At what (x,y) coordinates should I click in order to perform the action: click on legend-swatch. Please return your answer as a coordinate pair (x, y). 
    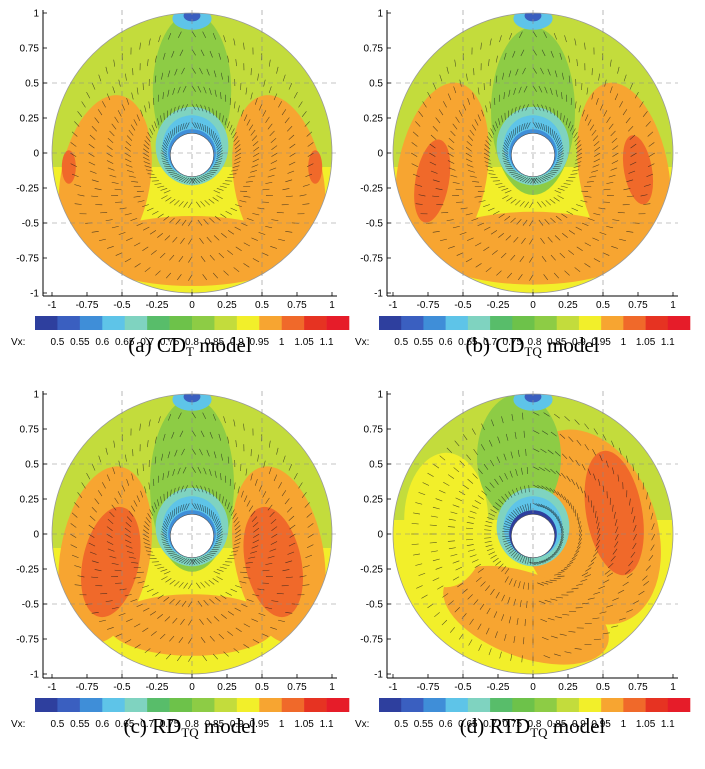
    Looking at the image, I should click on (657, 323).